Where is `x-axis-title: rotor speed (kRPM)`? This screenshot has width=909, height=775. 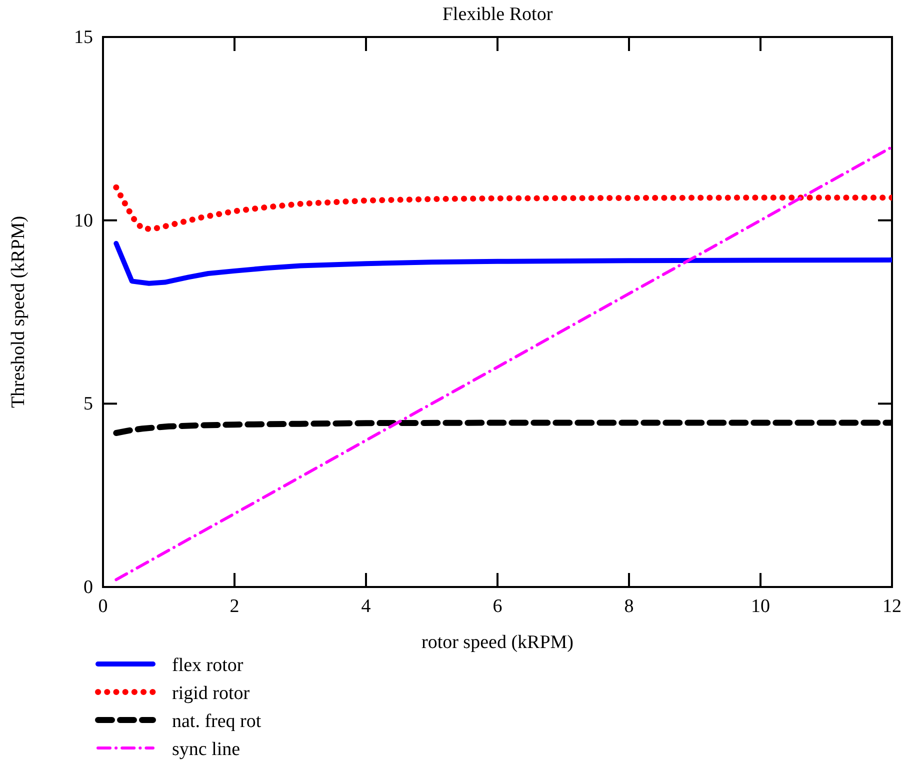
x-axis-title: rotor speed (kRPM) is located at coordinates (498, 642).